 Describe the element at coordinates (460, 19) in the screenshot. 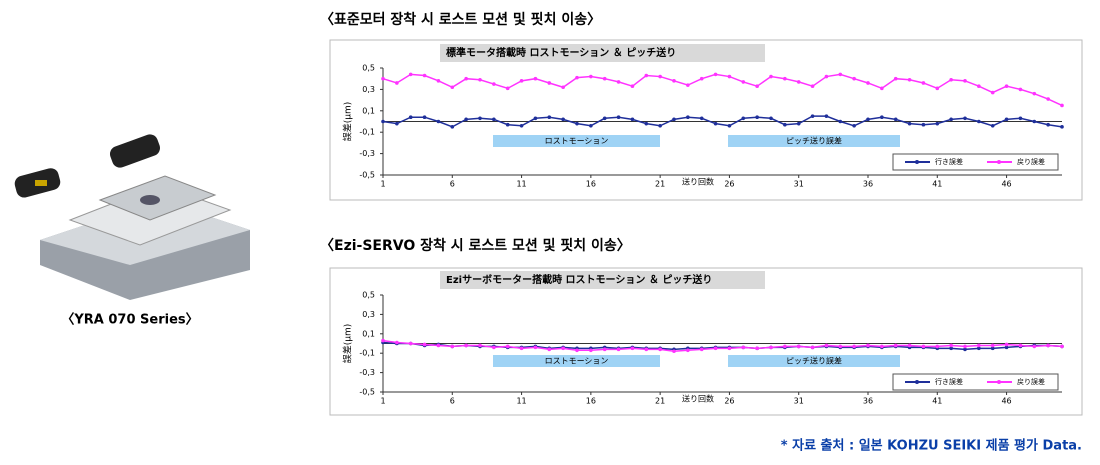

I see `chart-heading: 〈표준모터 장착 시 로스트 모션 및 핏치 이송〉` at that location.